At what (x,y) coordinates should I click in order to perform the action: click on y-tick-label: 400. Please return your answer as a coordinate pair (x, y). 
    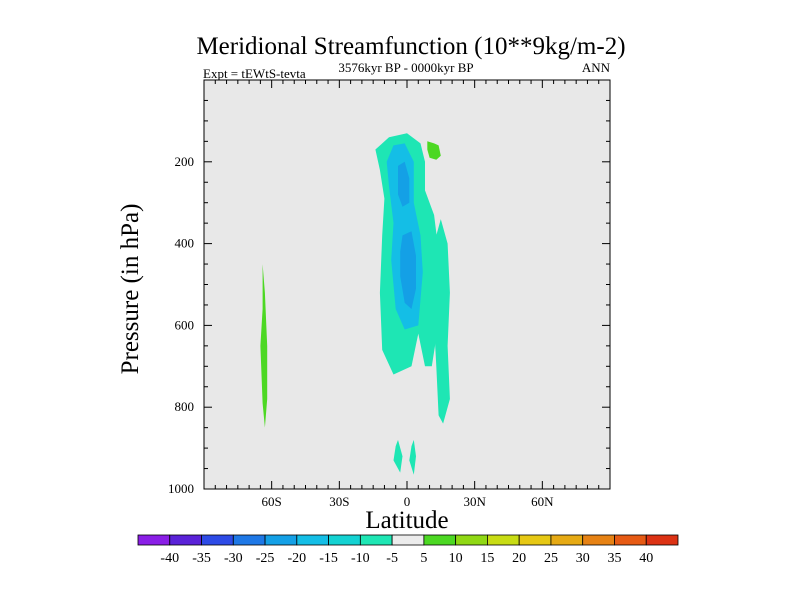
    Looking at the image, I should click on (185, 243).